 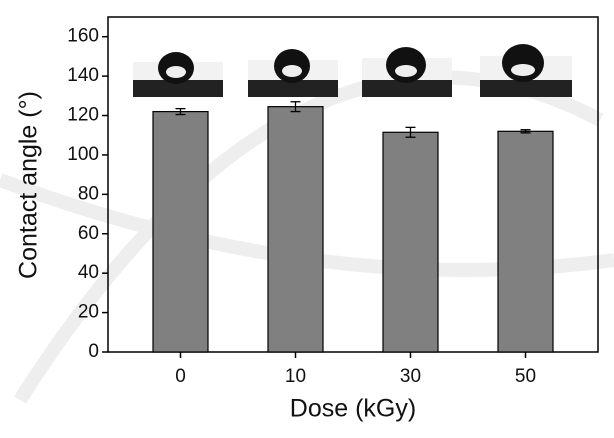 I want to click on x-tick-label: 50, so click(x=525, y=376).